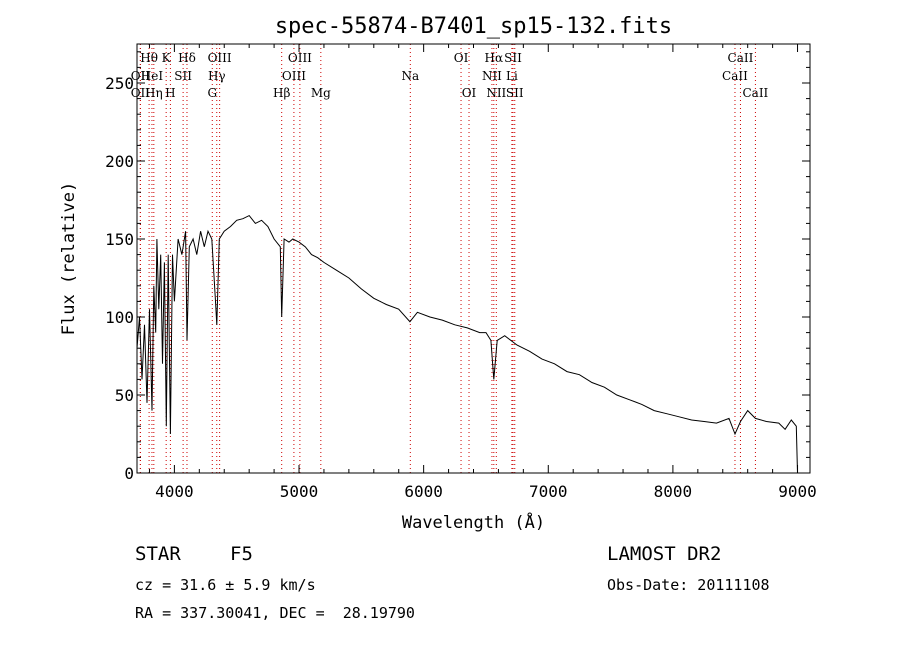 The width and height of the screenshot is (900, 650). I want to click on obs-date: Obs-Date: 20111108, so click(688, 585).